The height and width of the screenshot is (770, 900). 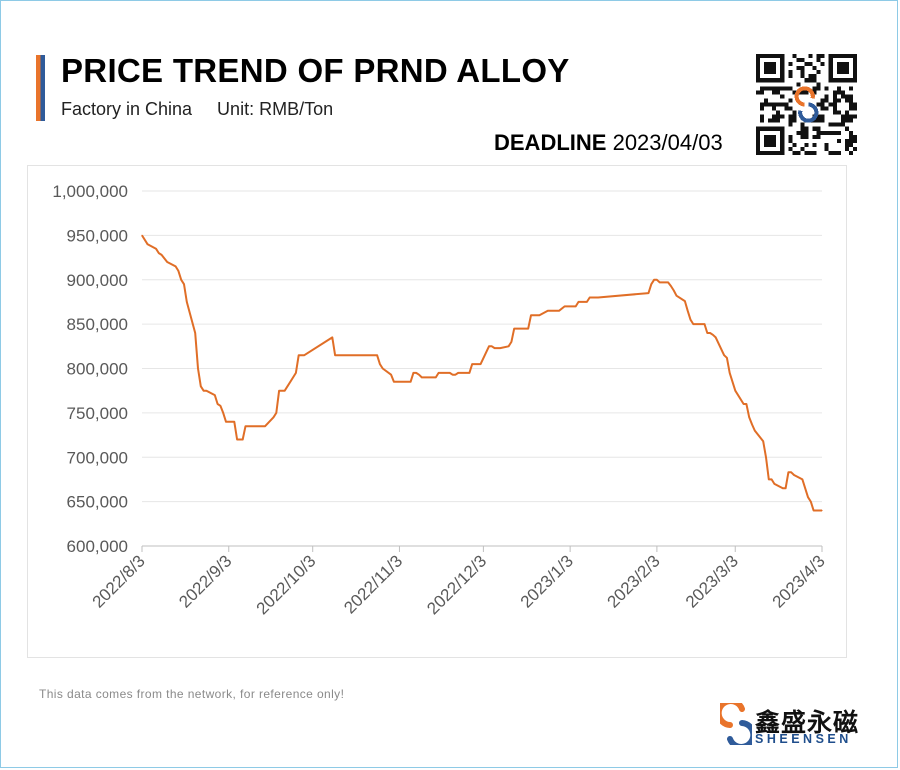 What do you see at coordinates (286, 584) in the screenshot?
I see `x-tick-label: 2022/10/3` at bounding box center [286, 584].